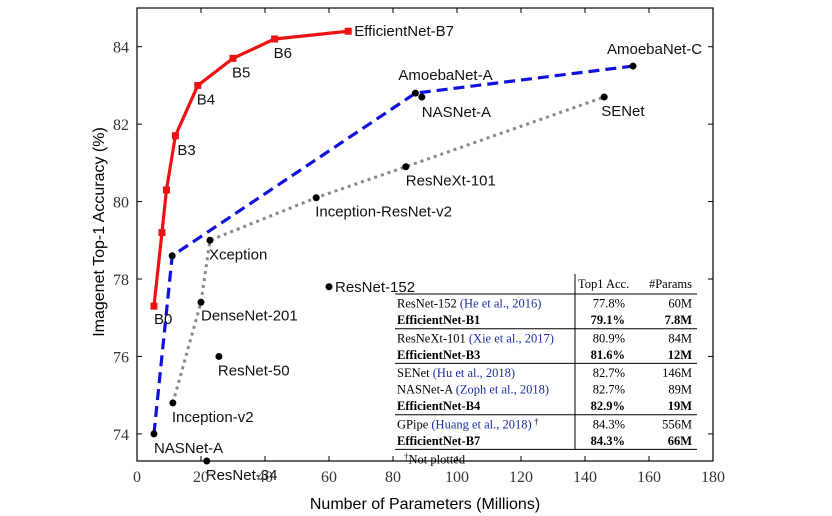 Image resolution: width=832 pixels, height=516 pixels. What do you see at coordinates (213, 417) in the screenshot?
I see `point-label: Inception-v2` at bounding box center [213, 417].